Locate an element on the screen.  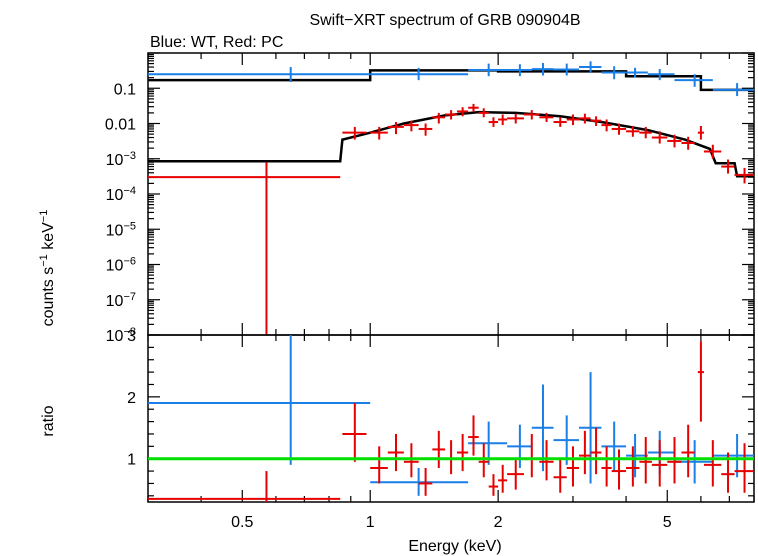
spectrum-y-tick-label: 10⁻³ is located at coordinates (121, 159).